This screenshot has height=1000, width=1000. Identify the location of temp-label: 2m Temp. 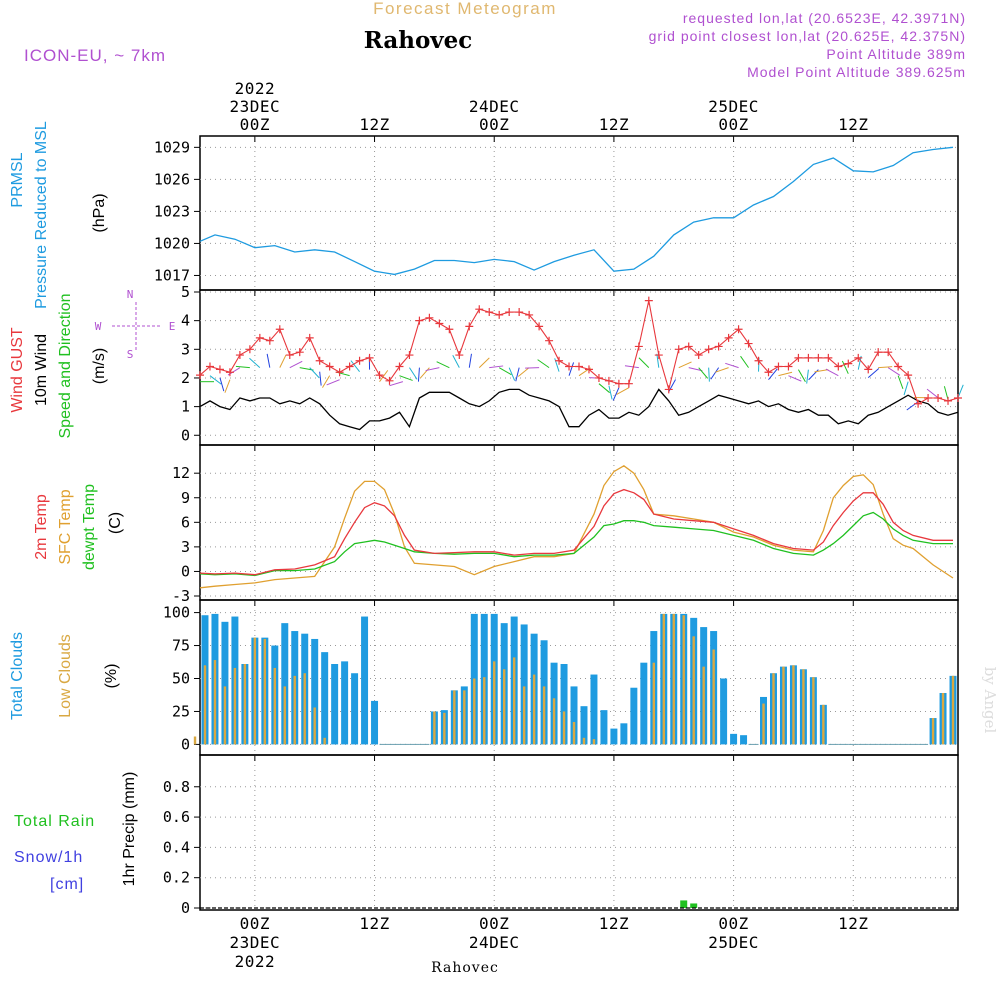
(41, 527).